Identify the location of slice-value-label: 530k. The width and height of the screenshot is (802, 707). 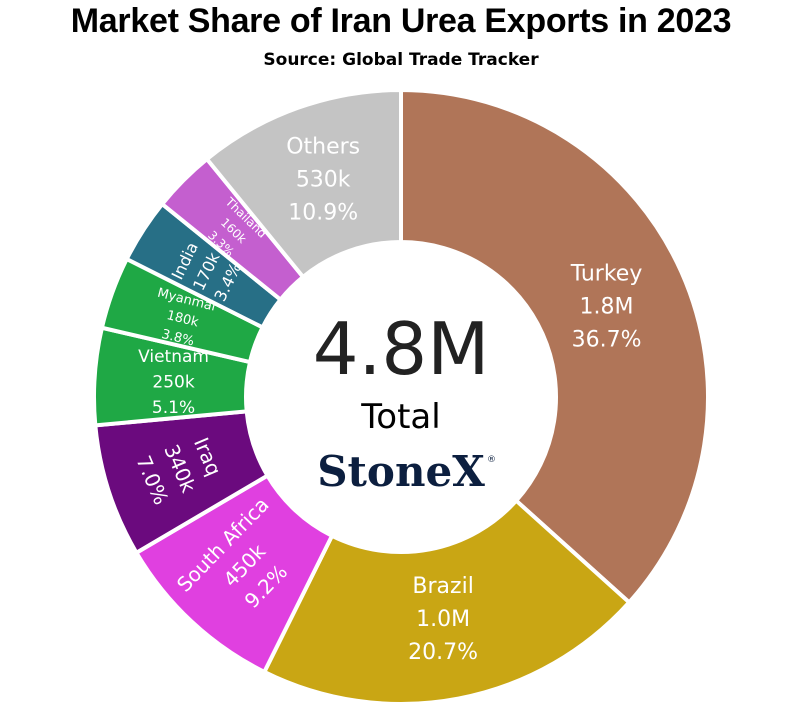
(323, 179).